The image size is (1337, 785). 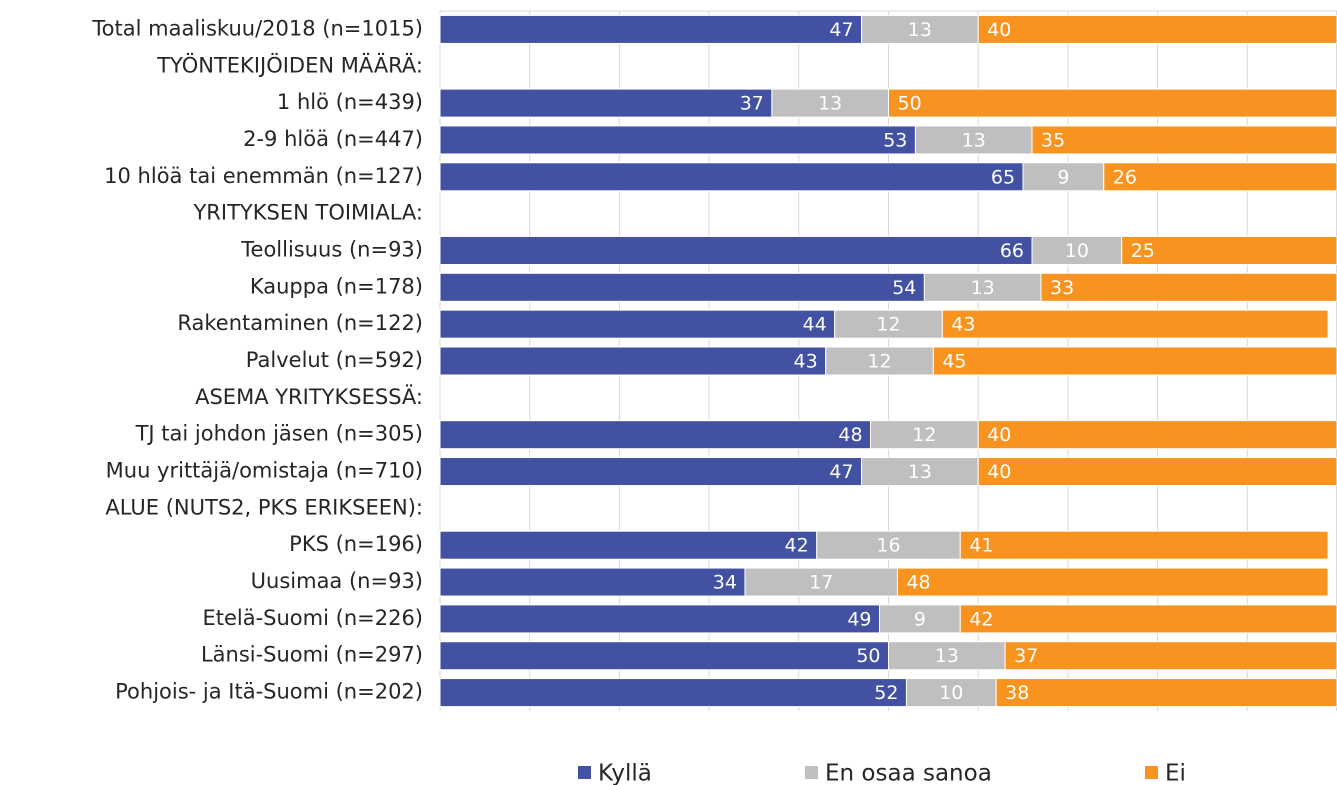 I want to click on value-label: 9, so click(x=1063, y=177).